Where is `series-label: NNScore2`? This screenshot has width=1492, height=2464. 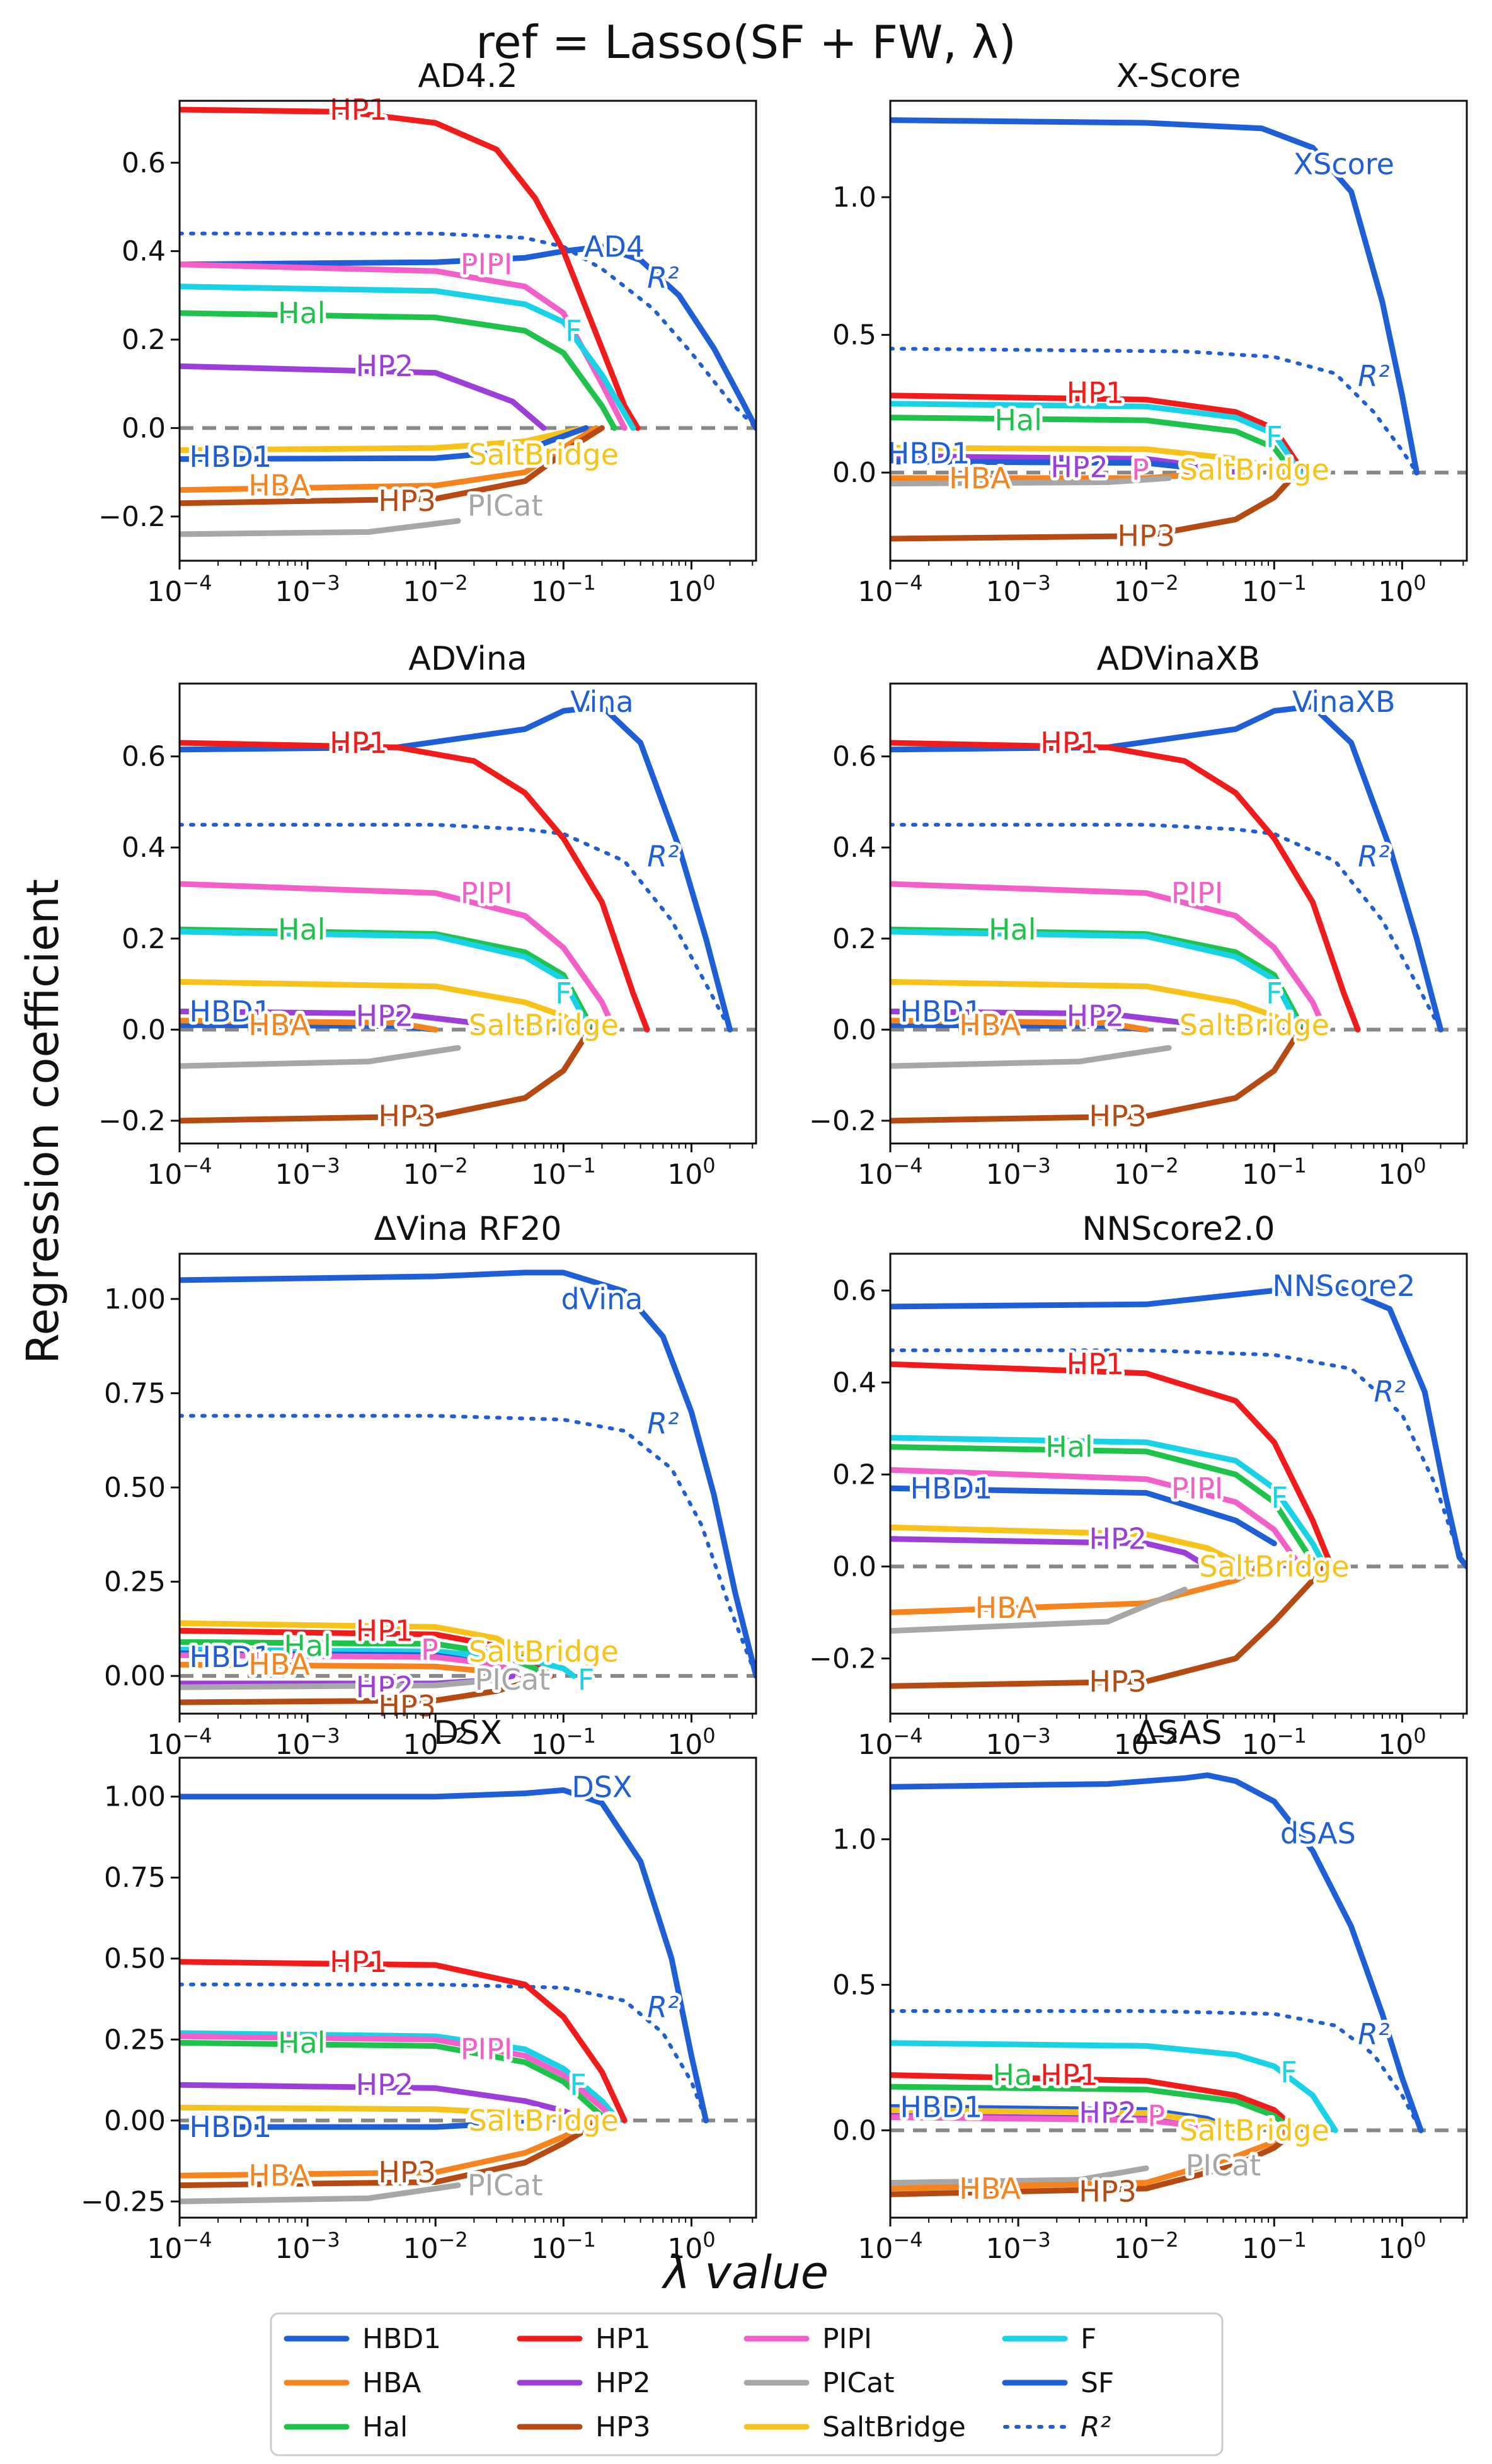 series-label: NNScore2 is located at coordinates (1343, 1286).